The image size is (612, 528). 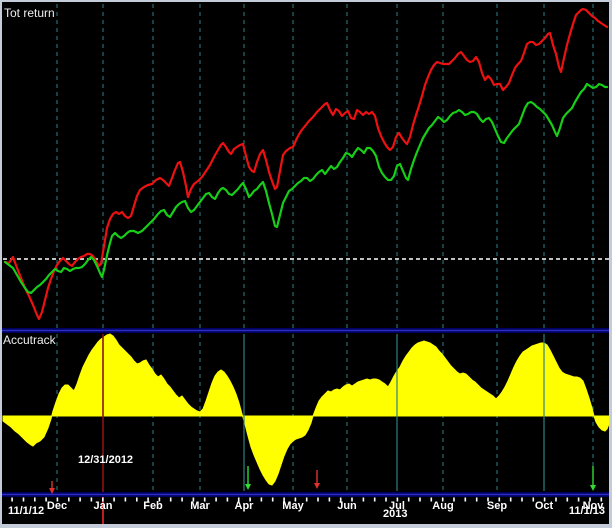 What do you see at coordinates (245, 506) in the screenshot?
I see `month-label: Apr` at bounding box center [245, 506].